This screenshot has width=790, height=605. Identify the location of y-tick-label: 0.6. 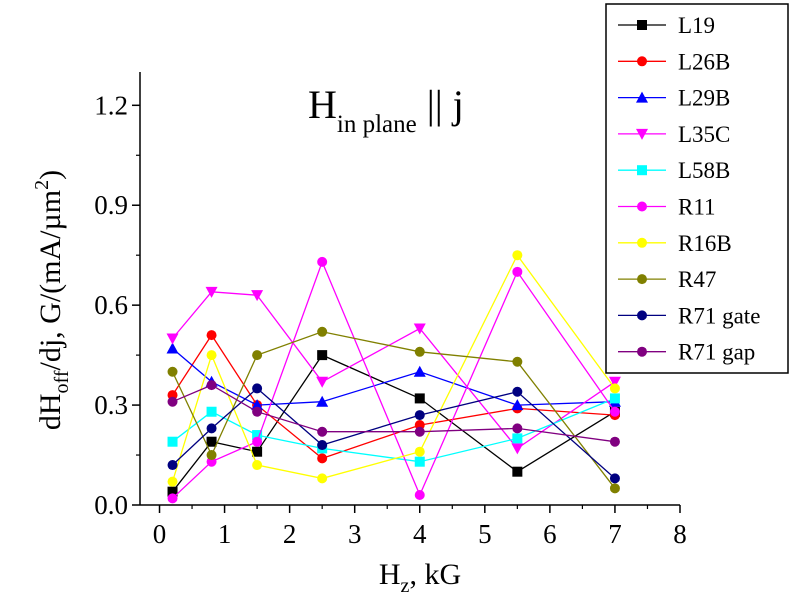
(111, 305).